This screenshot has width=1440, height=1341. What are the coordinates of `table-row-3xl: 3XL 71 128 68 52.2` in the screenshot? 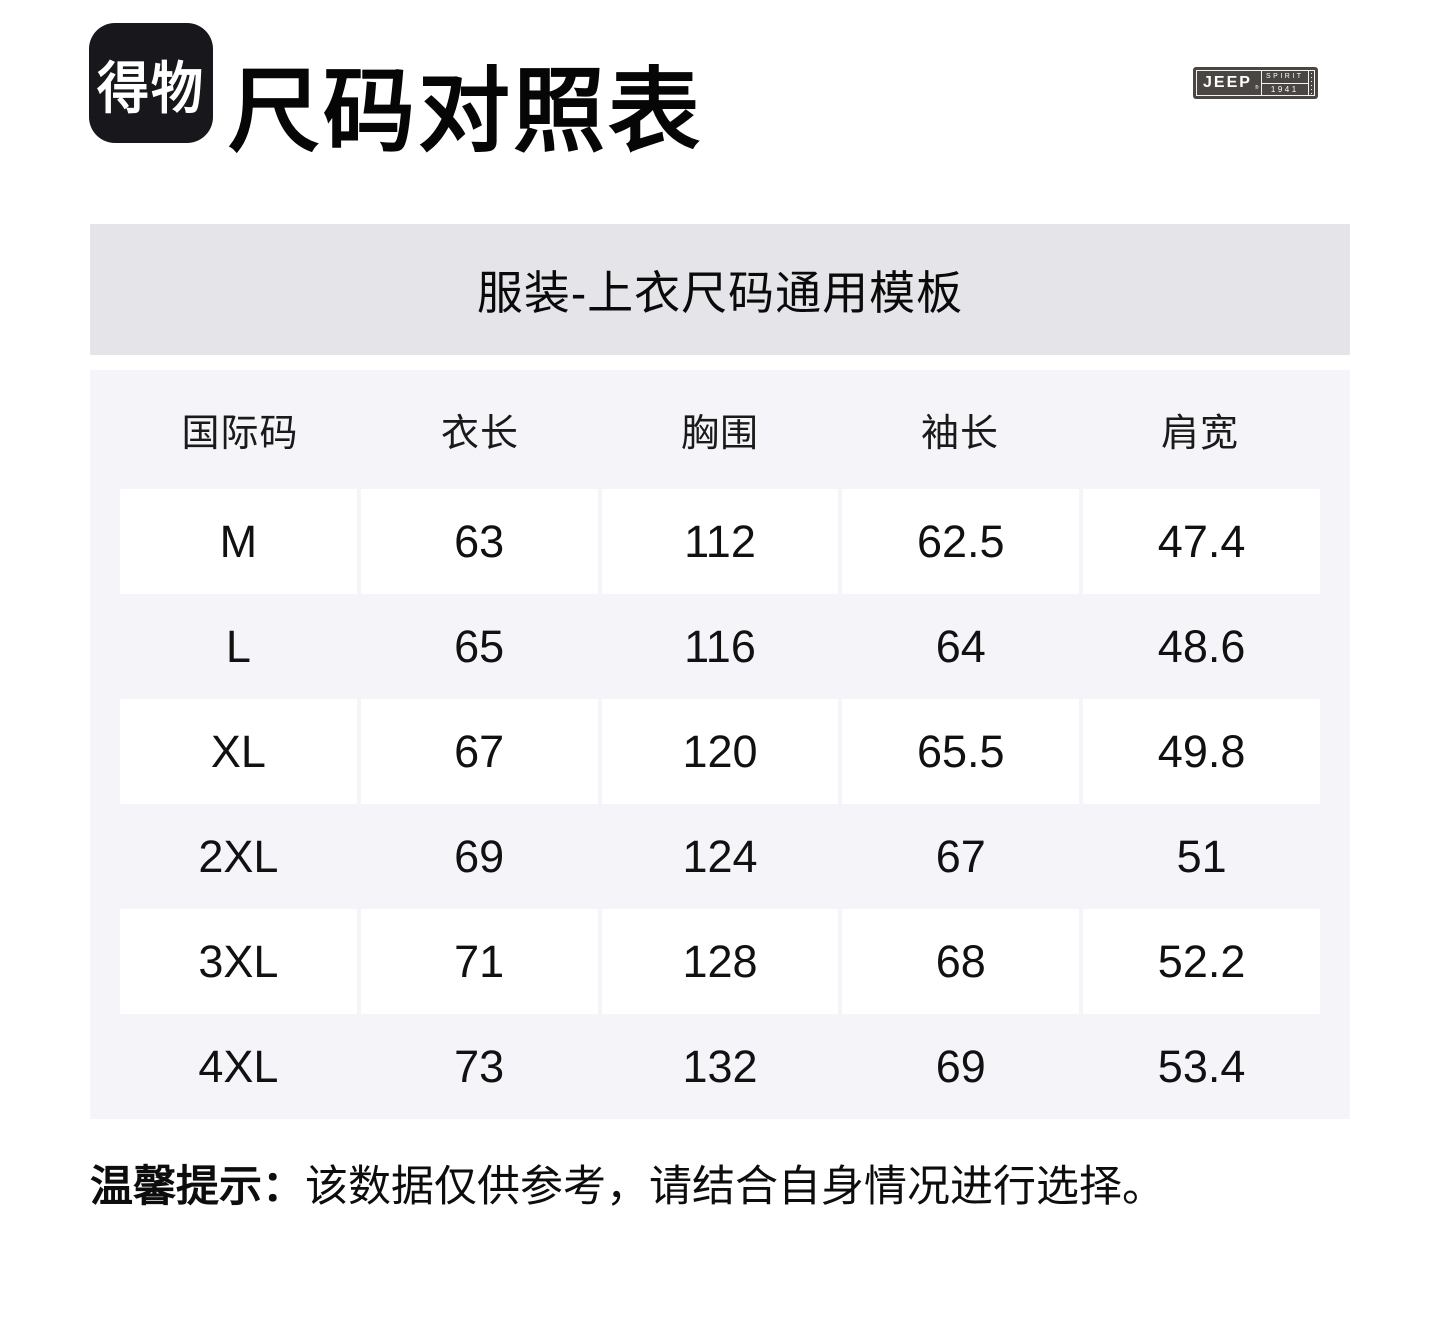 It's located at (720, 961).